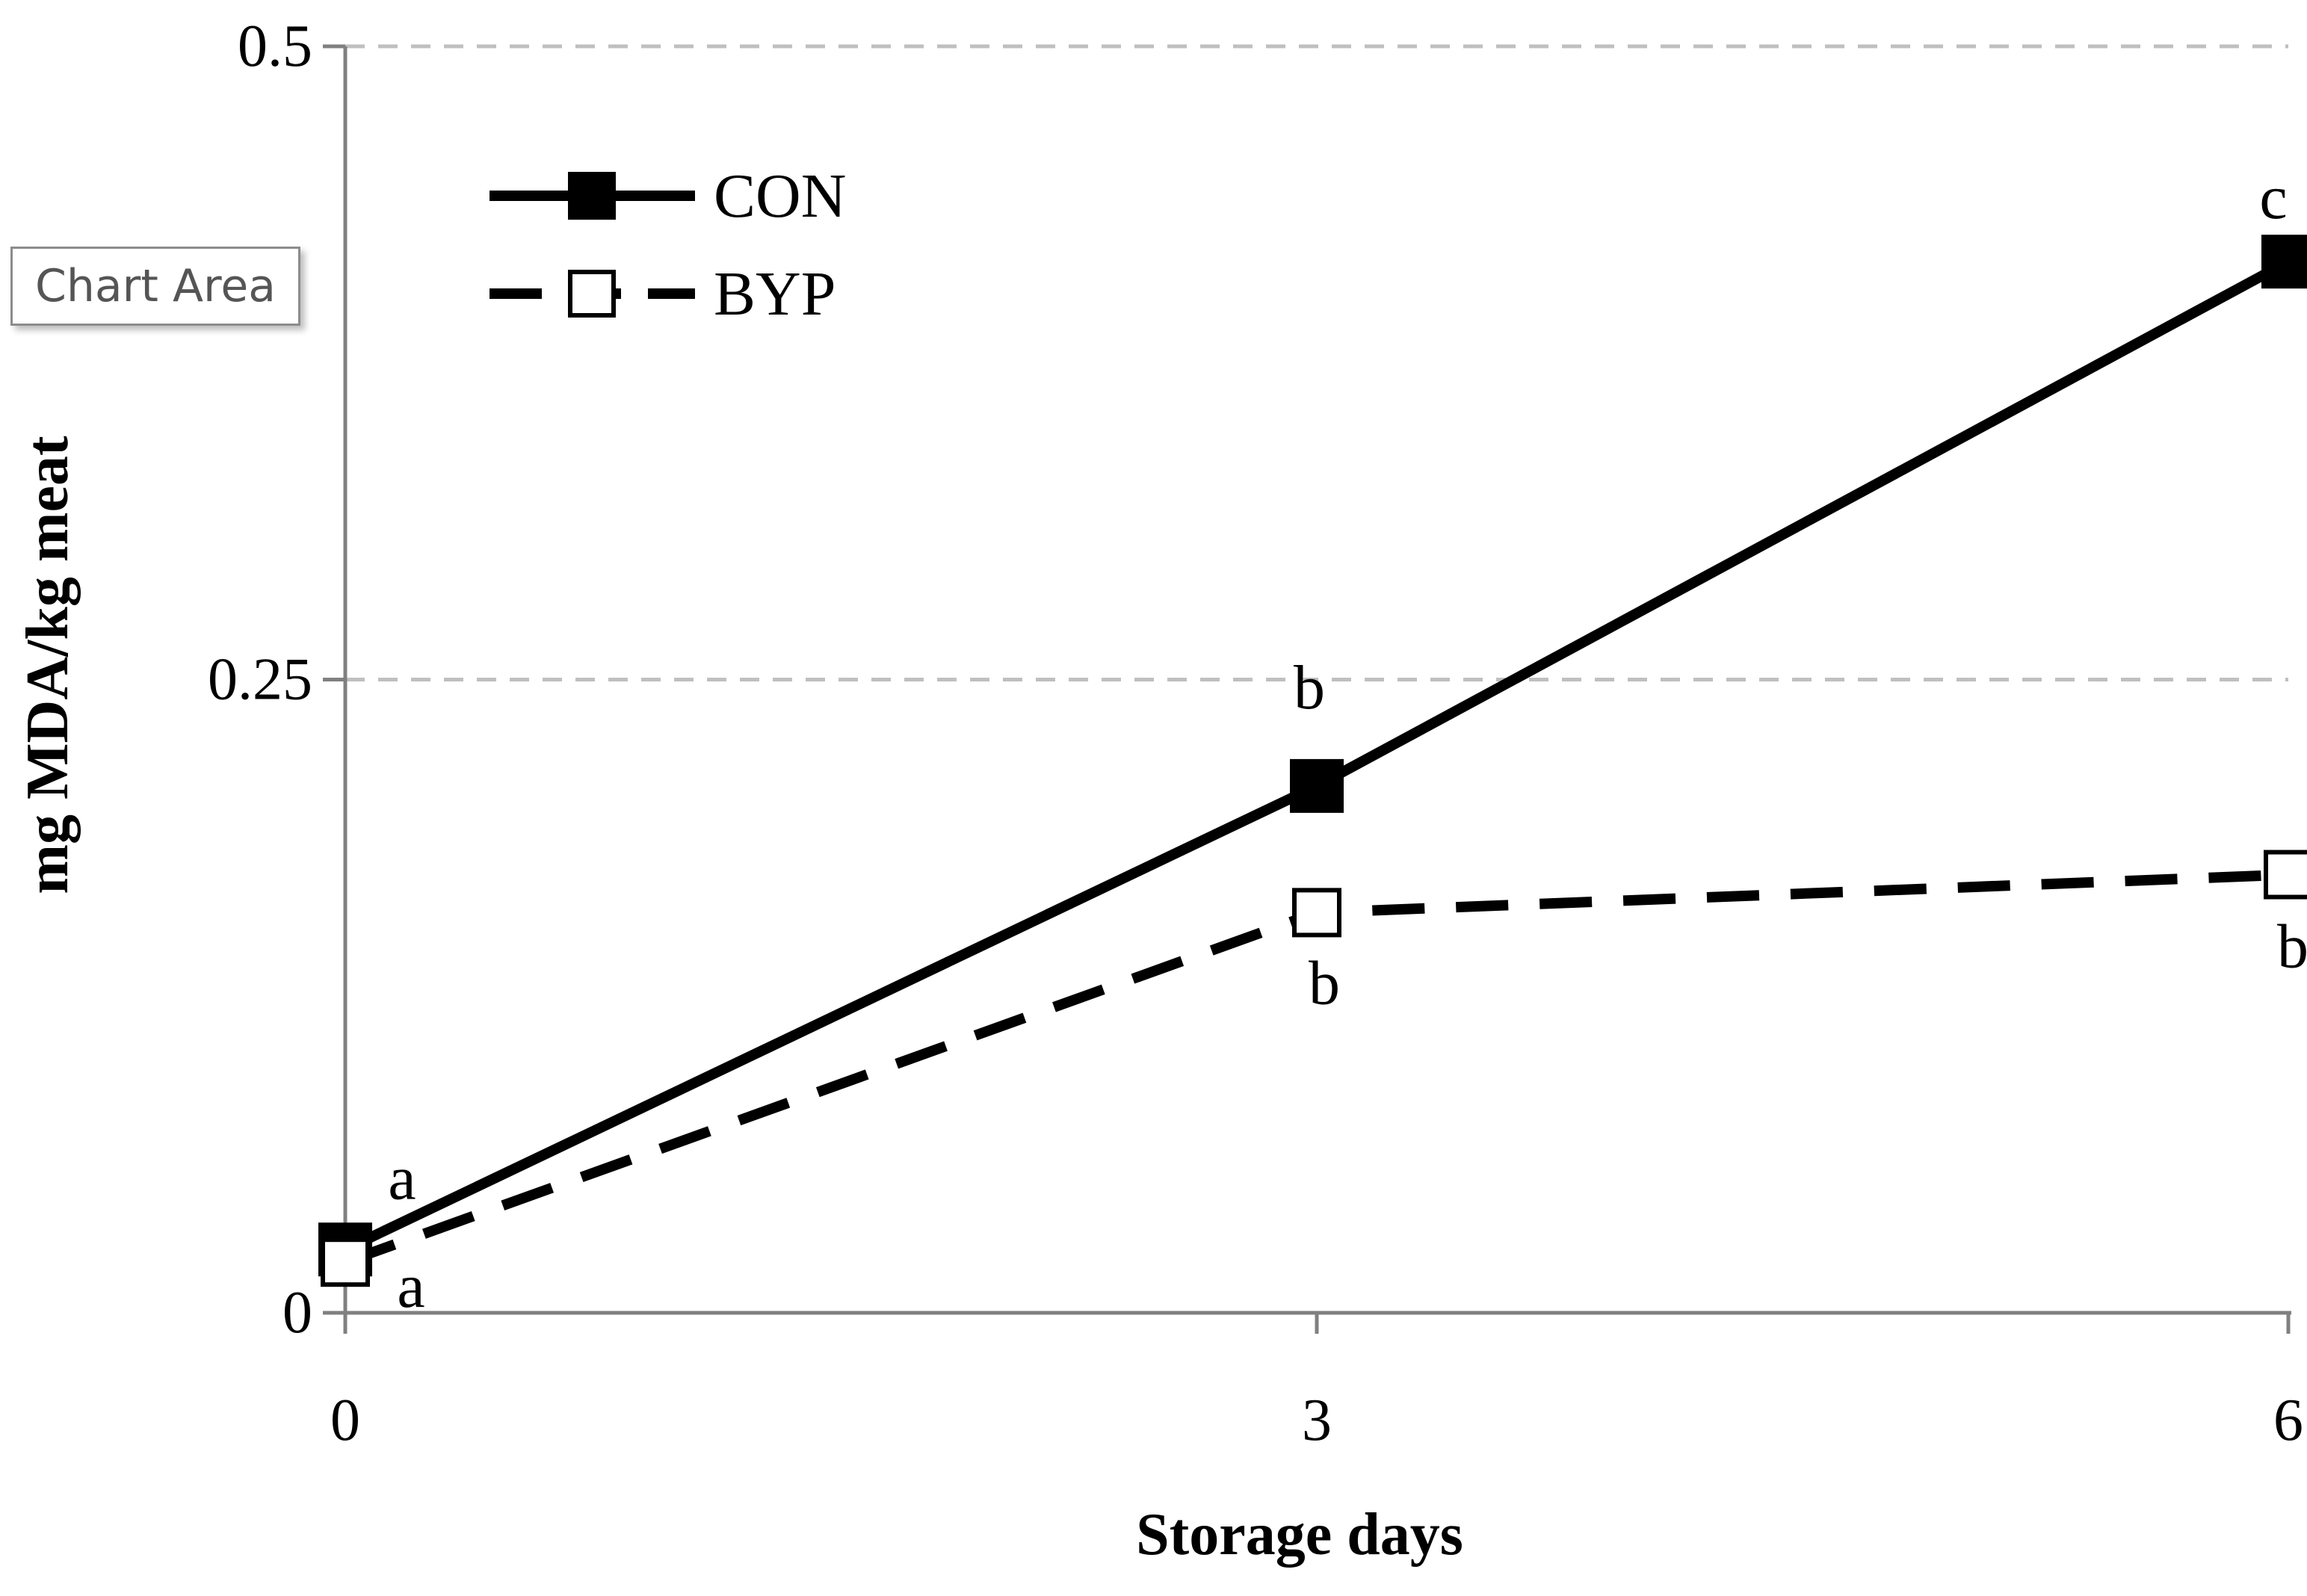  What do you see at coordinates (2292, 947) in the screenshot?
I see `data-label-byp-2: b` at bounding box center [2292, 947].